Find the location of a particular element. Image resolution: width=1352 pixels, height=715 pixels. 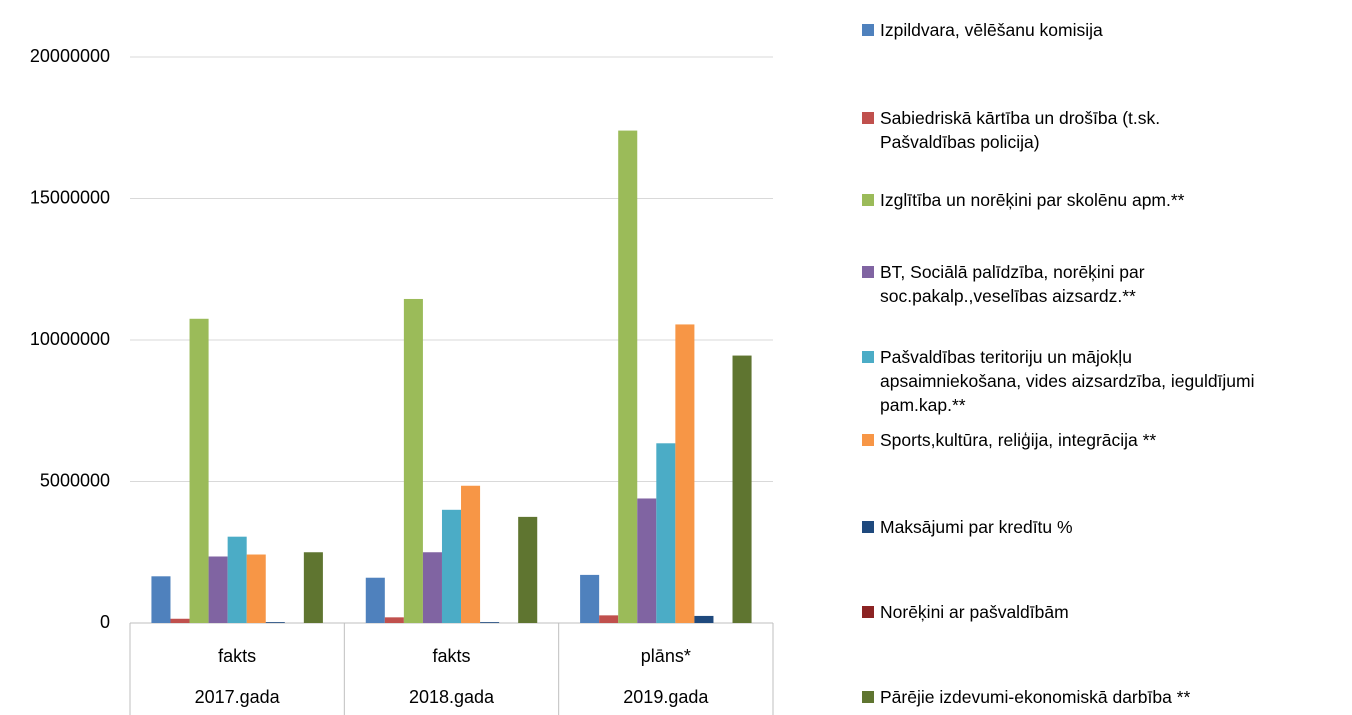

legend-item: Maksājumi par kredītu % is located at coordinates (967, 527).